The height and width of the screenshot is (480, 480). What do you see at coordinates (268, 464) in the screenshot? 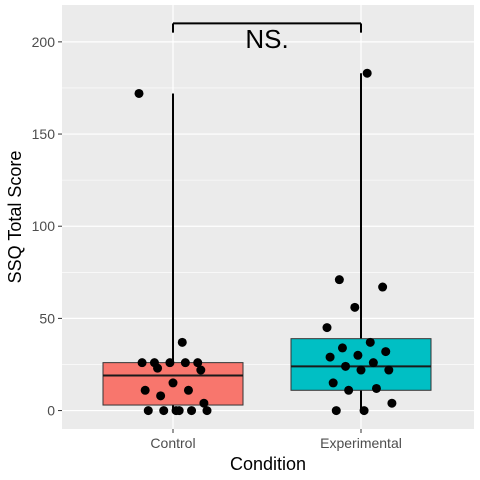
I see `x-axis-title: Condition` at bounding box center [268, 464].